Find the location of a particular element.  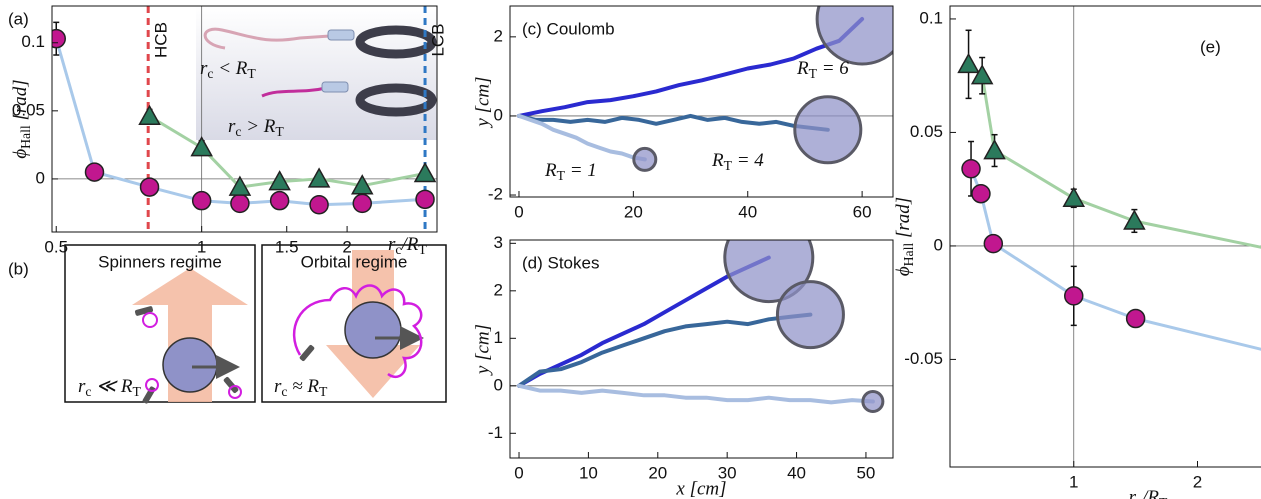

y-tick-label: -0.05 is located at coordinates (923, 358).